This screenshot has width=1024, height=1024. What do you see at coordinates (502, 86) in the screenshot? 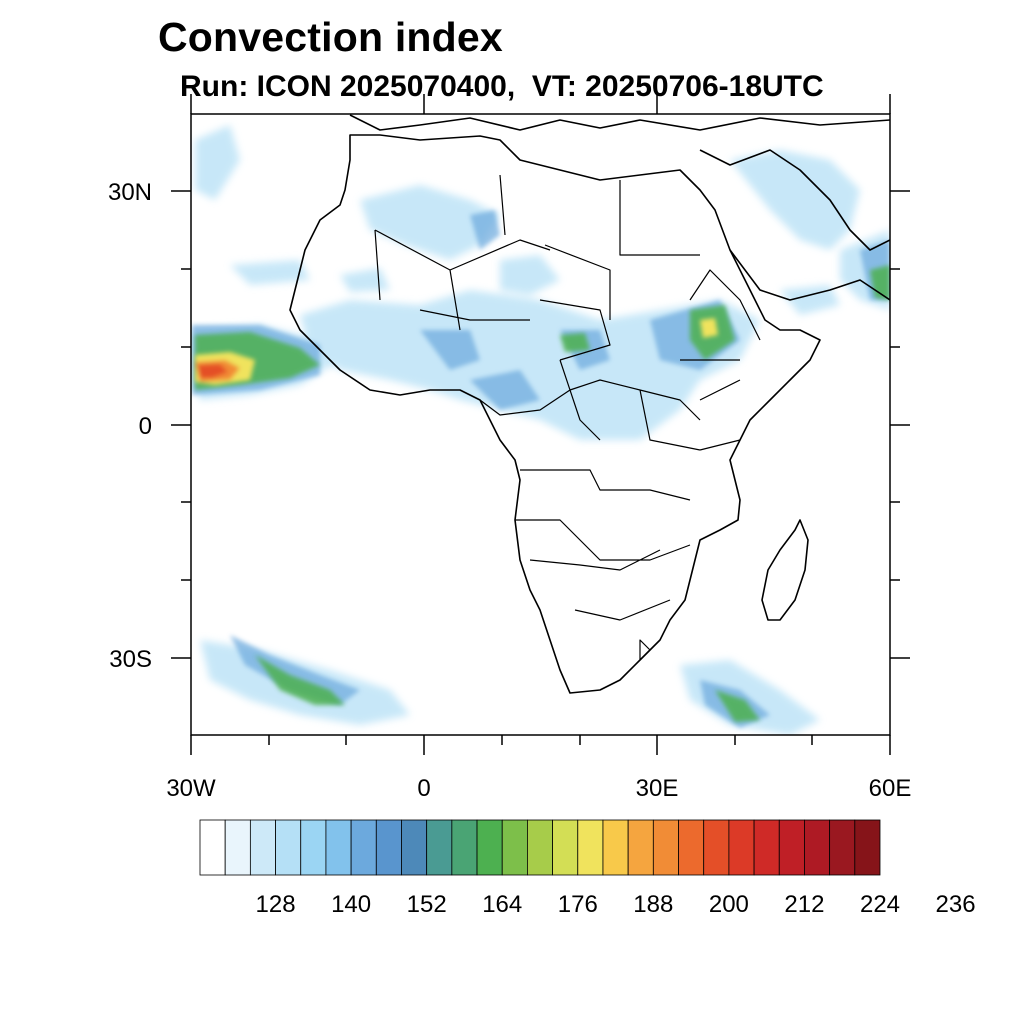
I see `map-subtitle: Run: ICON 2025070400, VT: 20250706-18UTC` at bounding box center [502, 86].